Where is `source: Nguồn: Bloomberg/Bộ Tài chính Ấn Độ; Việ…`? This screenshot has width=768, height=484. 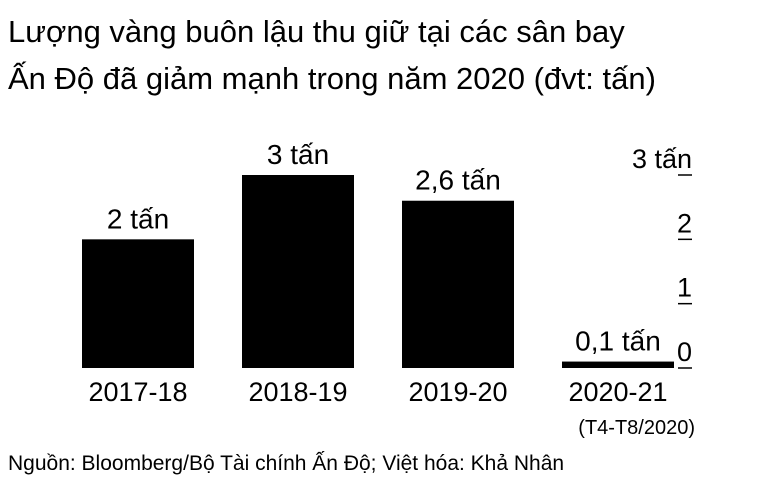 source: Nguồn: Bloomberg/Bộ Tài chính Ấn Độ; Việ… is located at coordinates (286, 463).